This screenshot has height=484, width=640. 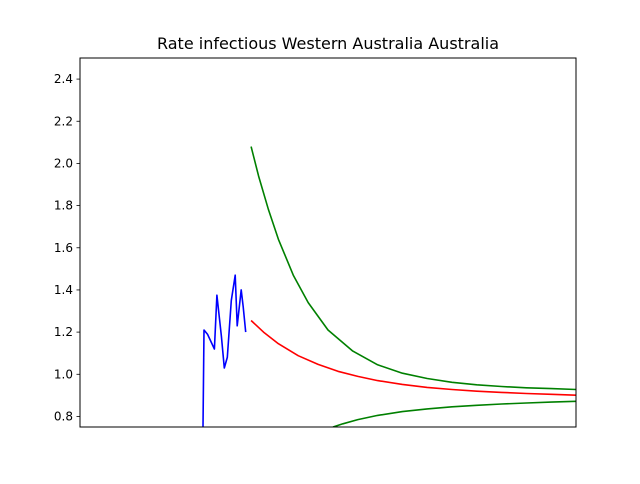 What do you see at coordinates (224, 350) in the screenshot?
I see `series-line-observed` at bounding box center [224, 350].